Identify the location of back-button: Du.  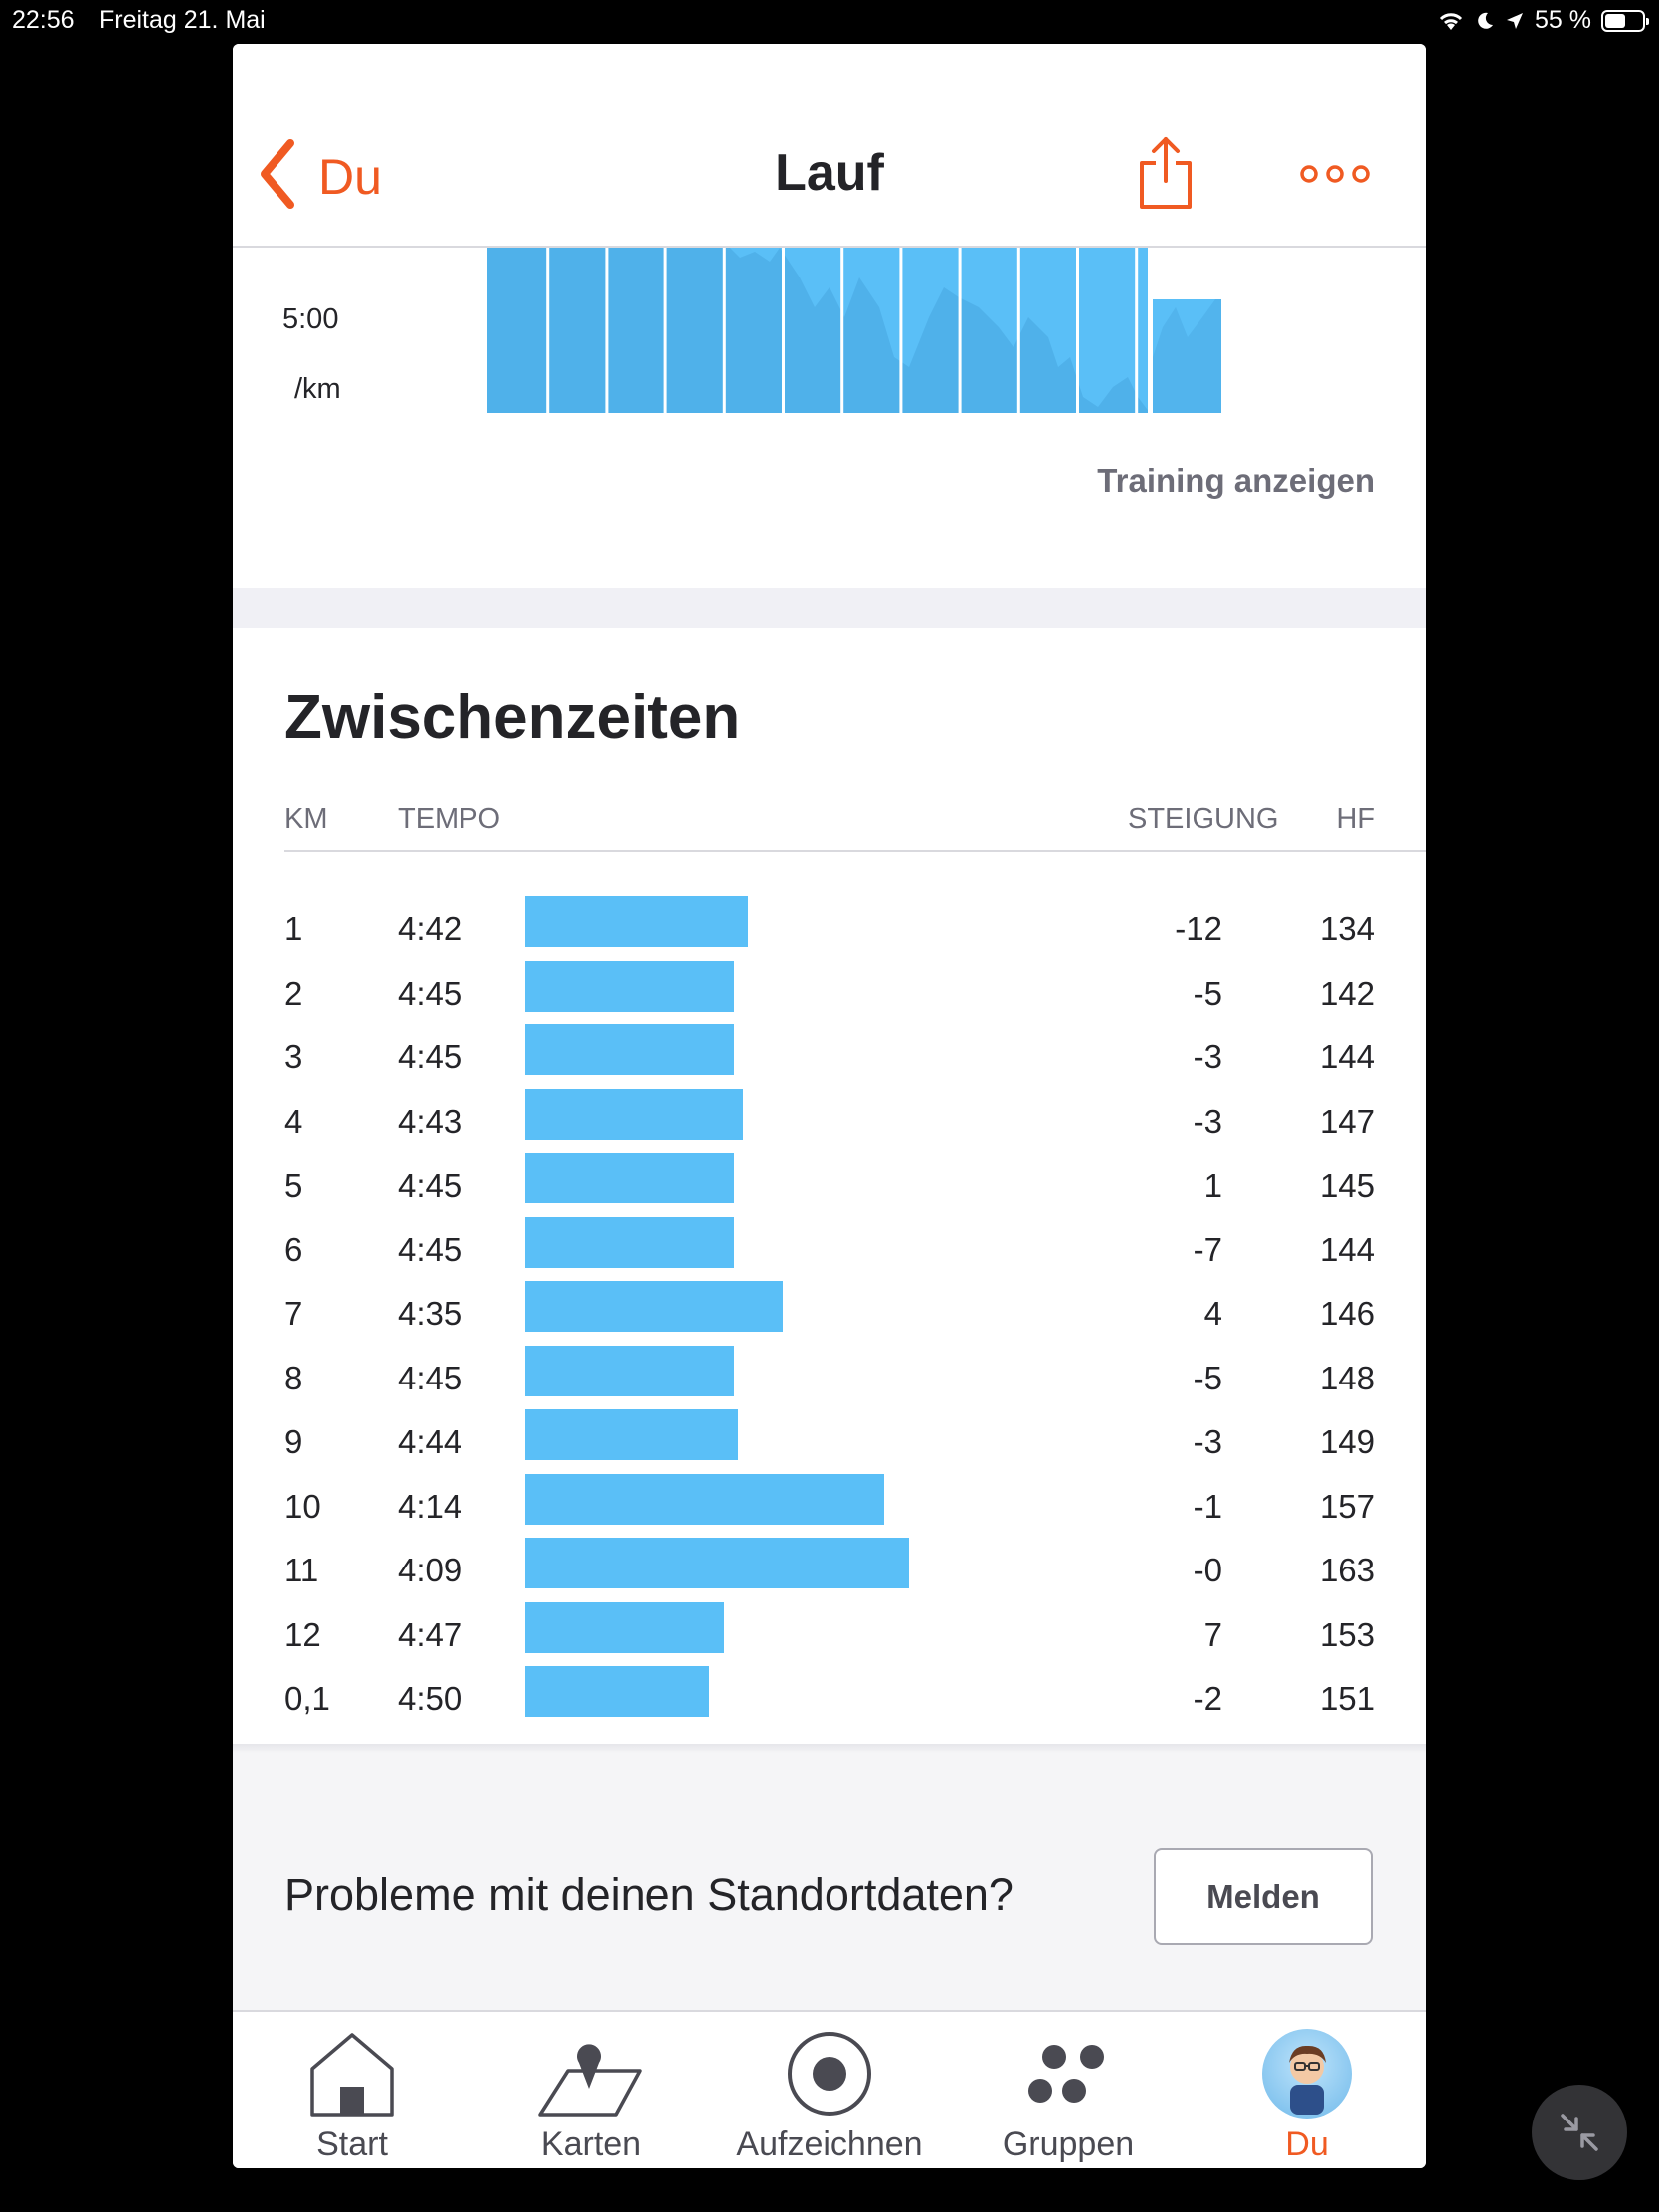
(319, 176).